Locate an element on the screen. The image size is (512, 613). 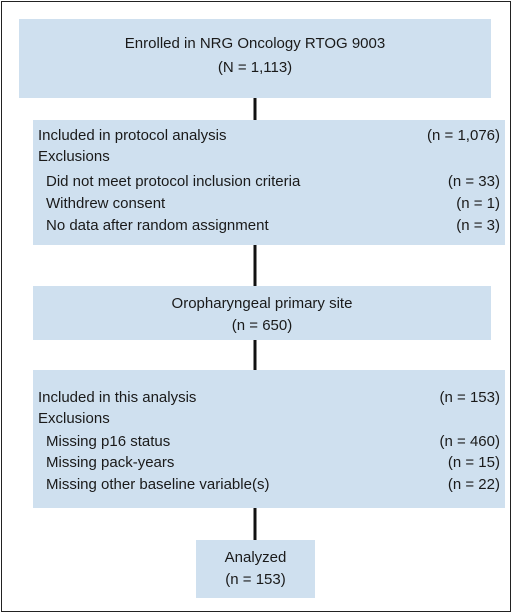
row-count: (n = 22) is located at coordinates (474, 484).